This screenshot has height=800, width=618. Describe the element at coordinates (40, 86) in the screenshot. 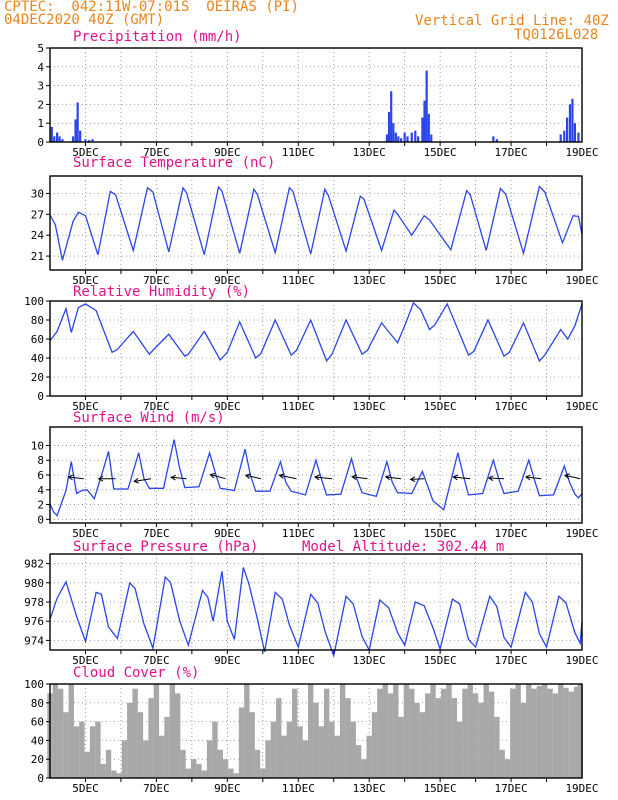

I see `y-tick-label: 3` at that location.